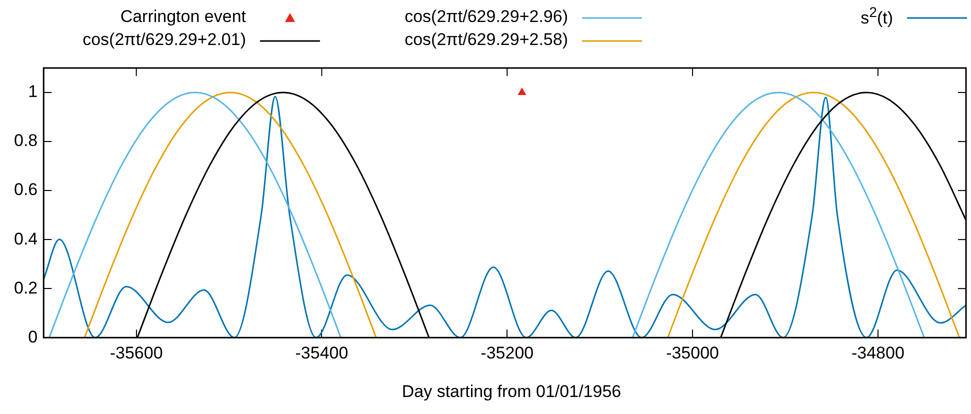  I want to click on legend-label: cos(2πt/629.29+2.01), so click(164, 40).